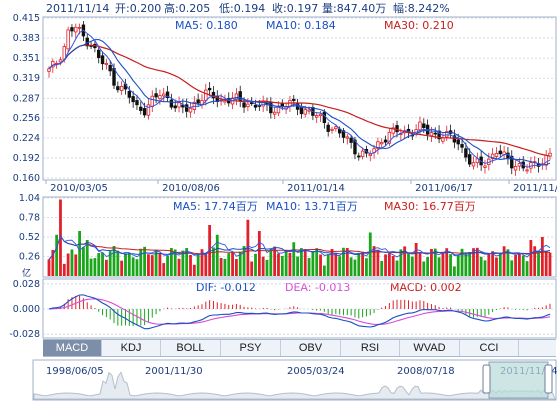 The height and width of the screenshot is (411, 557). What do you see at coordinates (489, 348) in the screenshot?
I see `tab-cci: CCI` at bounding box center [489, 348].